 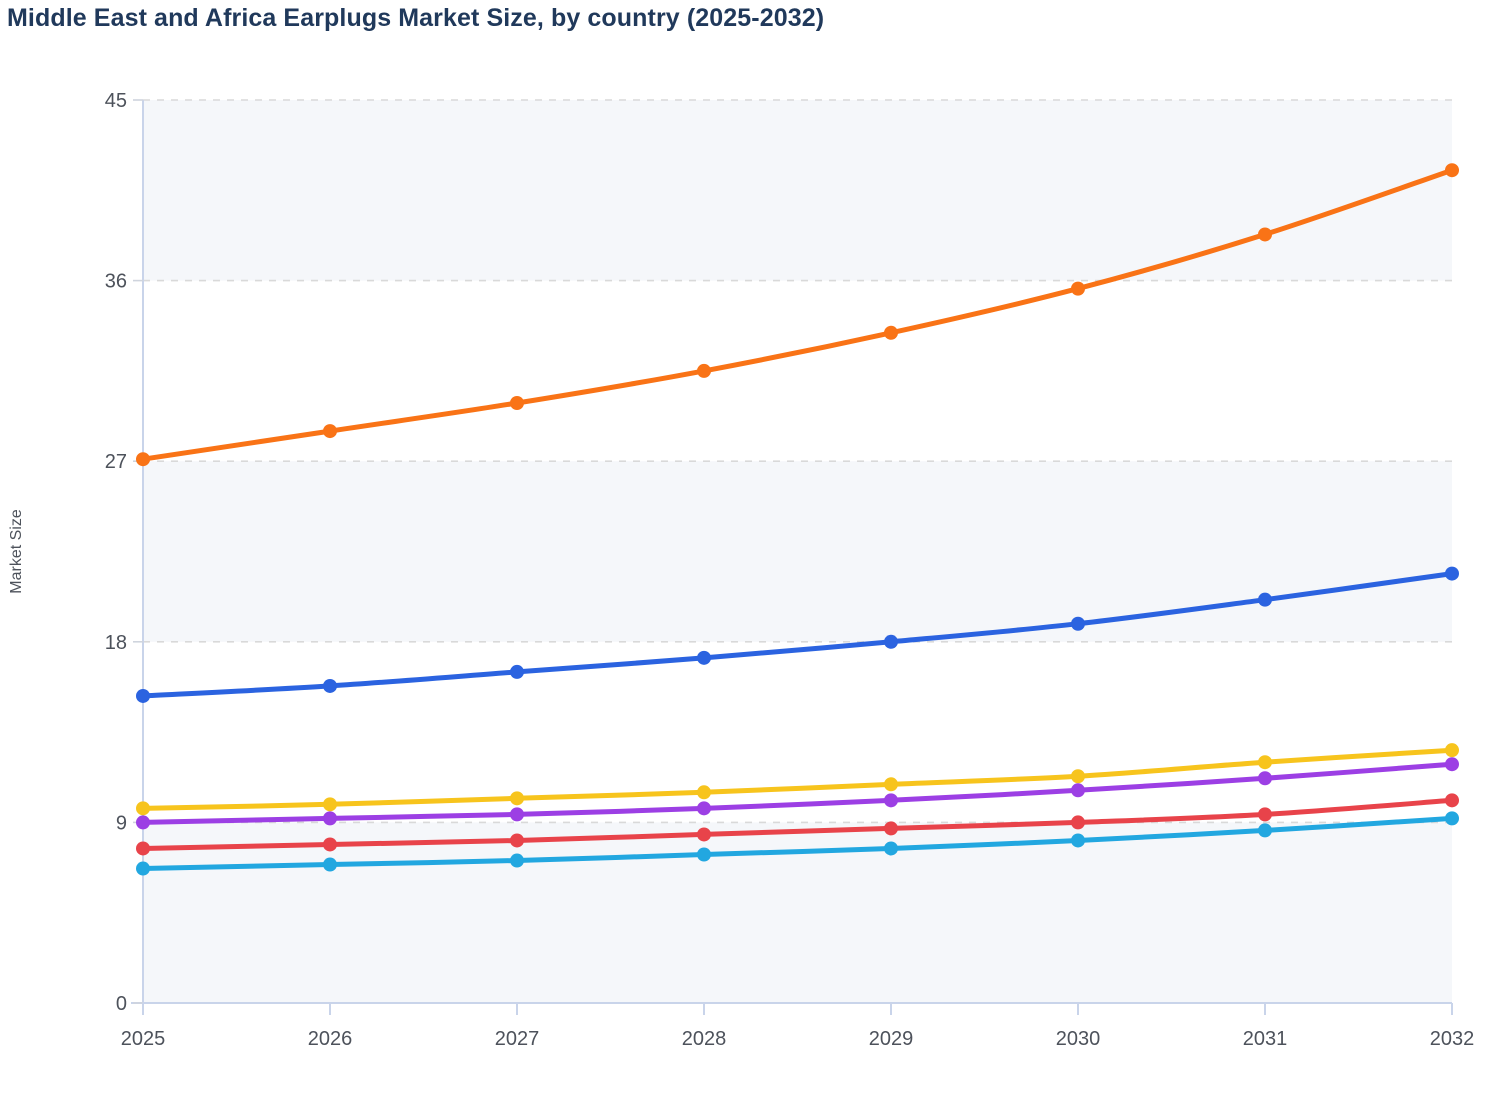 What do you see at coordinates (143, 459) in the screenshot?
I see `data-point-orange-2025` at bounding box center [143, 459].